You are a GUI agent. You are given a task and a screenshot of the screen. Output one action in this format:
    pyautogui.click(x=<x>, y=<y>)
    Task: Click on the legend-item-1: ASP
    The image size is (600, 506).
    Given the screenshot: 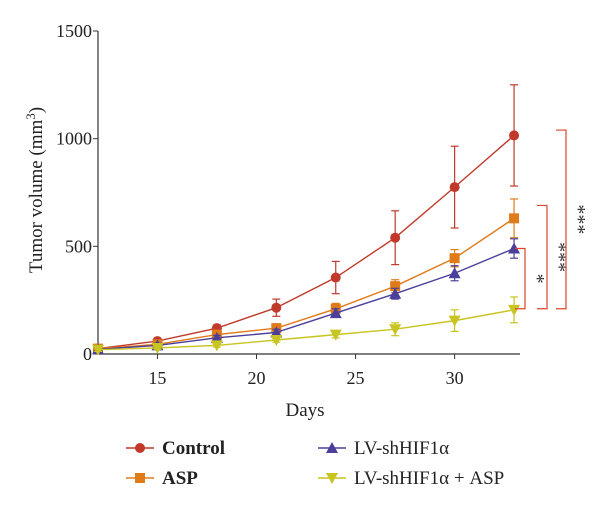 What is the action you would take?
    pyautogui.click(x=162, y=478)
    